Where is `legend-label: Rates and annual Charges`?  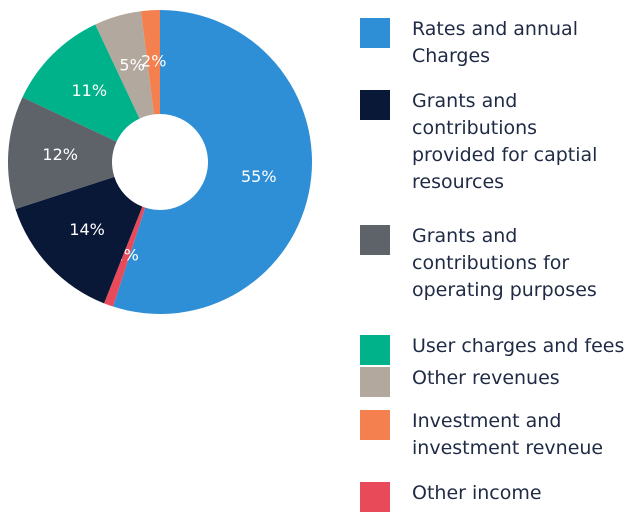 legend-label: Rates and annual Charges is located at coordinates (495, 42).